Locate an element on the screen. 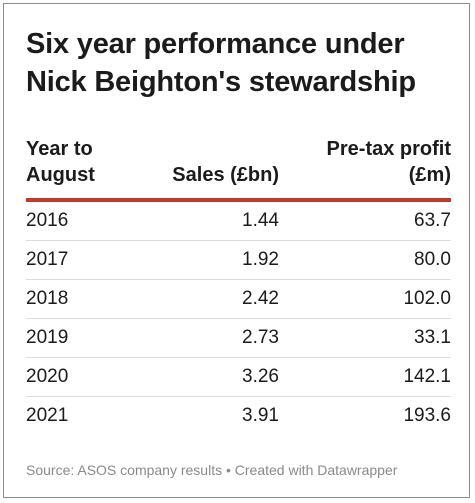  cell-year: 2018 is located at coordinates (73, 299).